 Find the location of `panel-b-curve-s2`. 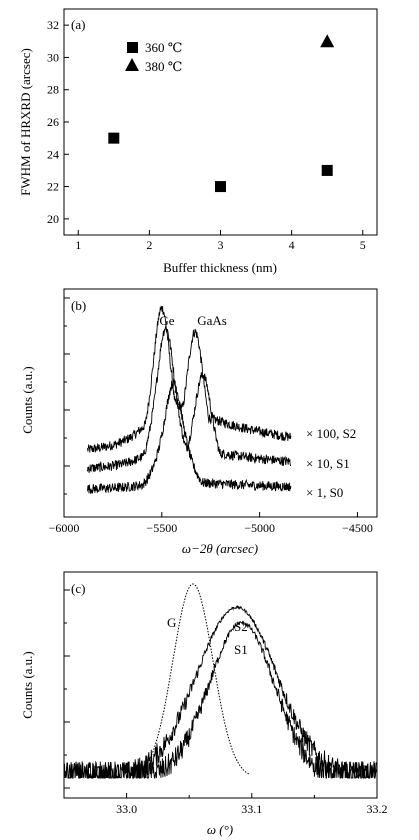

panel-b-curve-s2 is located at coordinates (189, 379).